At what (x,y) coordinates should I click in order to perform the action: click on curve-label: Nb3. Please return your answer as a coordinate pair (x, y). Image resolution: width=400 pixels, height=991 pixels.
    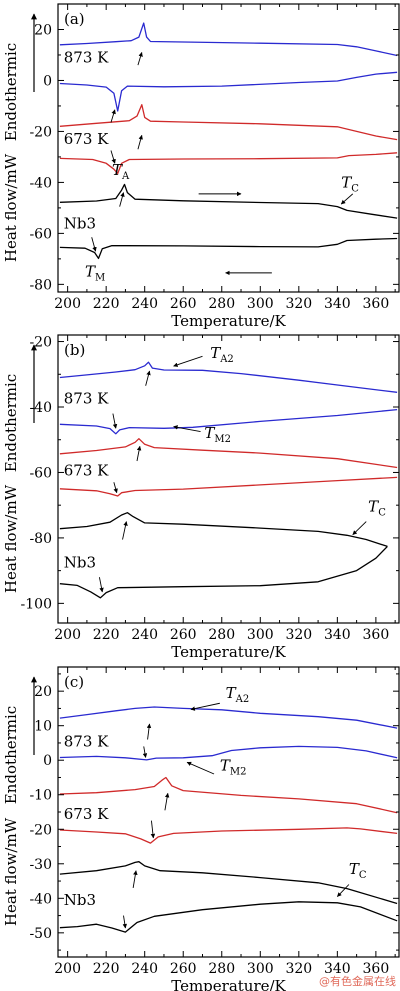
    Looking at the image, I should click on (80, 223).